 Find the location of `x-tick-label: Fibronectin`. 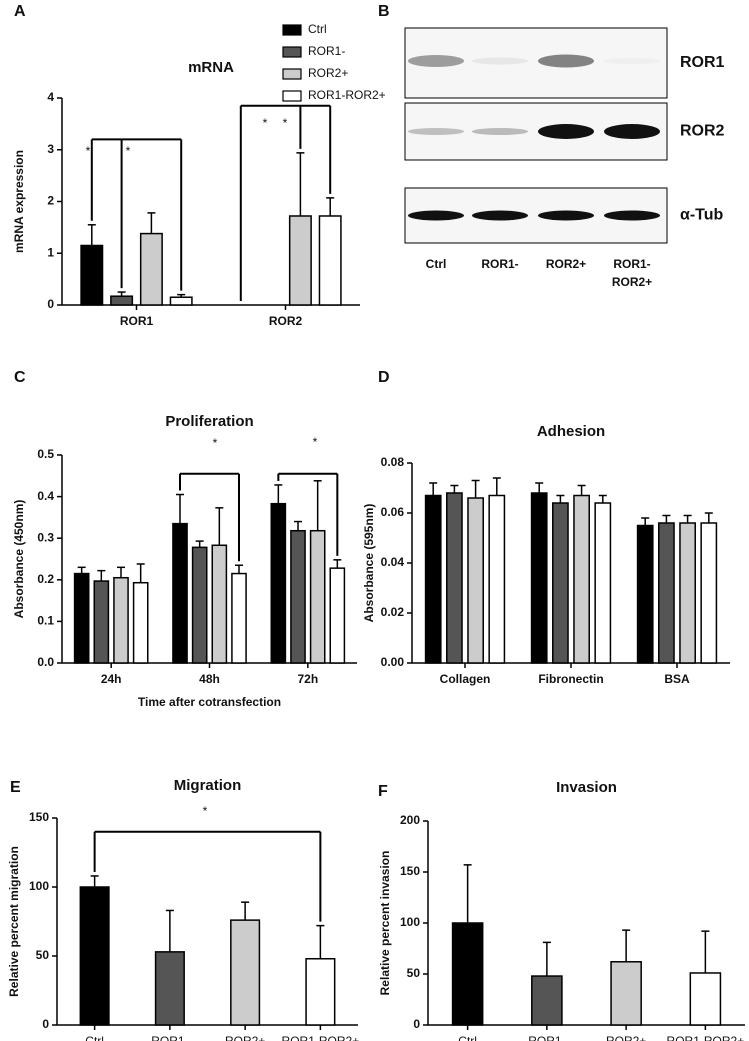

x-tick-label: Fibronectin is located at coordinates (570, 679).